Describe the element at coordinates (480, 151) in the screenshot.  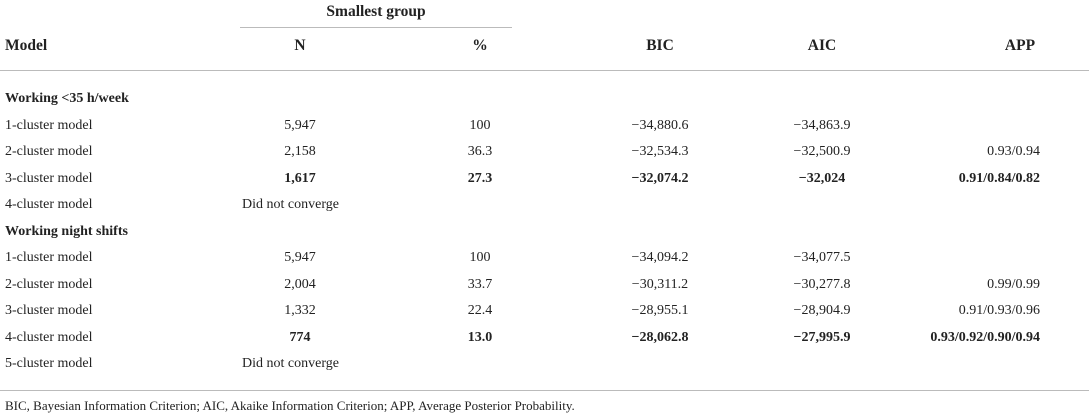
I see `cell: 36.3` at that location.